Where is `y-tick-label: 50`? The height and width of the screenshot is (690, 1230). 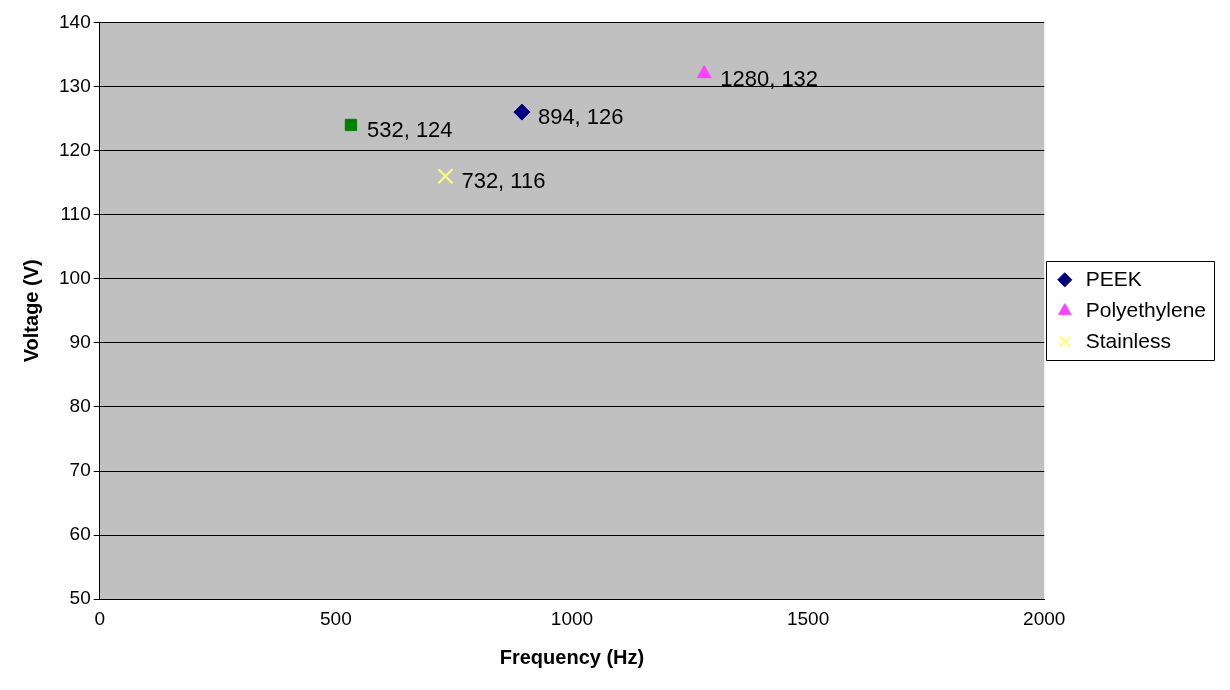
y-tick-label: 50 is located at coordinates (80, 598).